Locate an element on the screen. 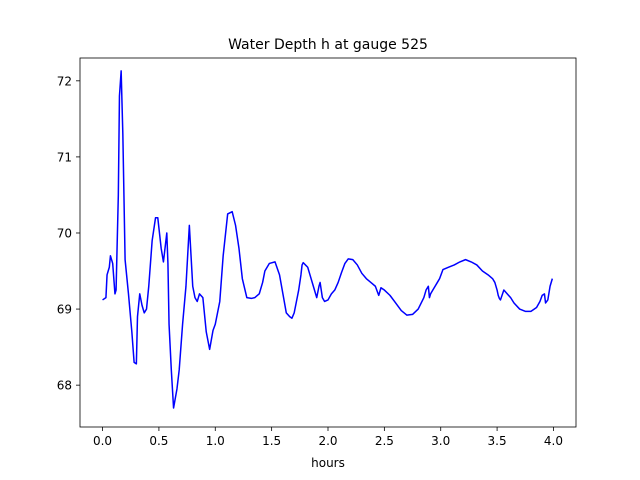  x-tick-label: 3.5 is located at coordinates (497, 441).